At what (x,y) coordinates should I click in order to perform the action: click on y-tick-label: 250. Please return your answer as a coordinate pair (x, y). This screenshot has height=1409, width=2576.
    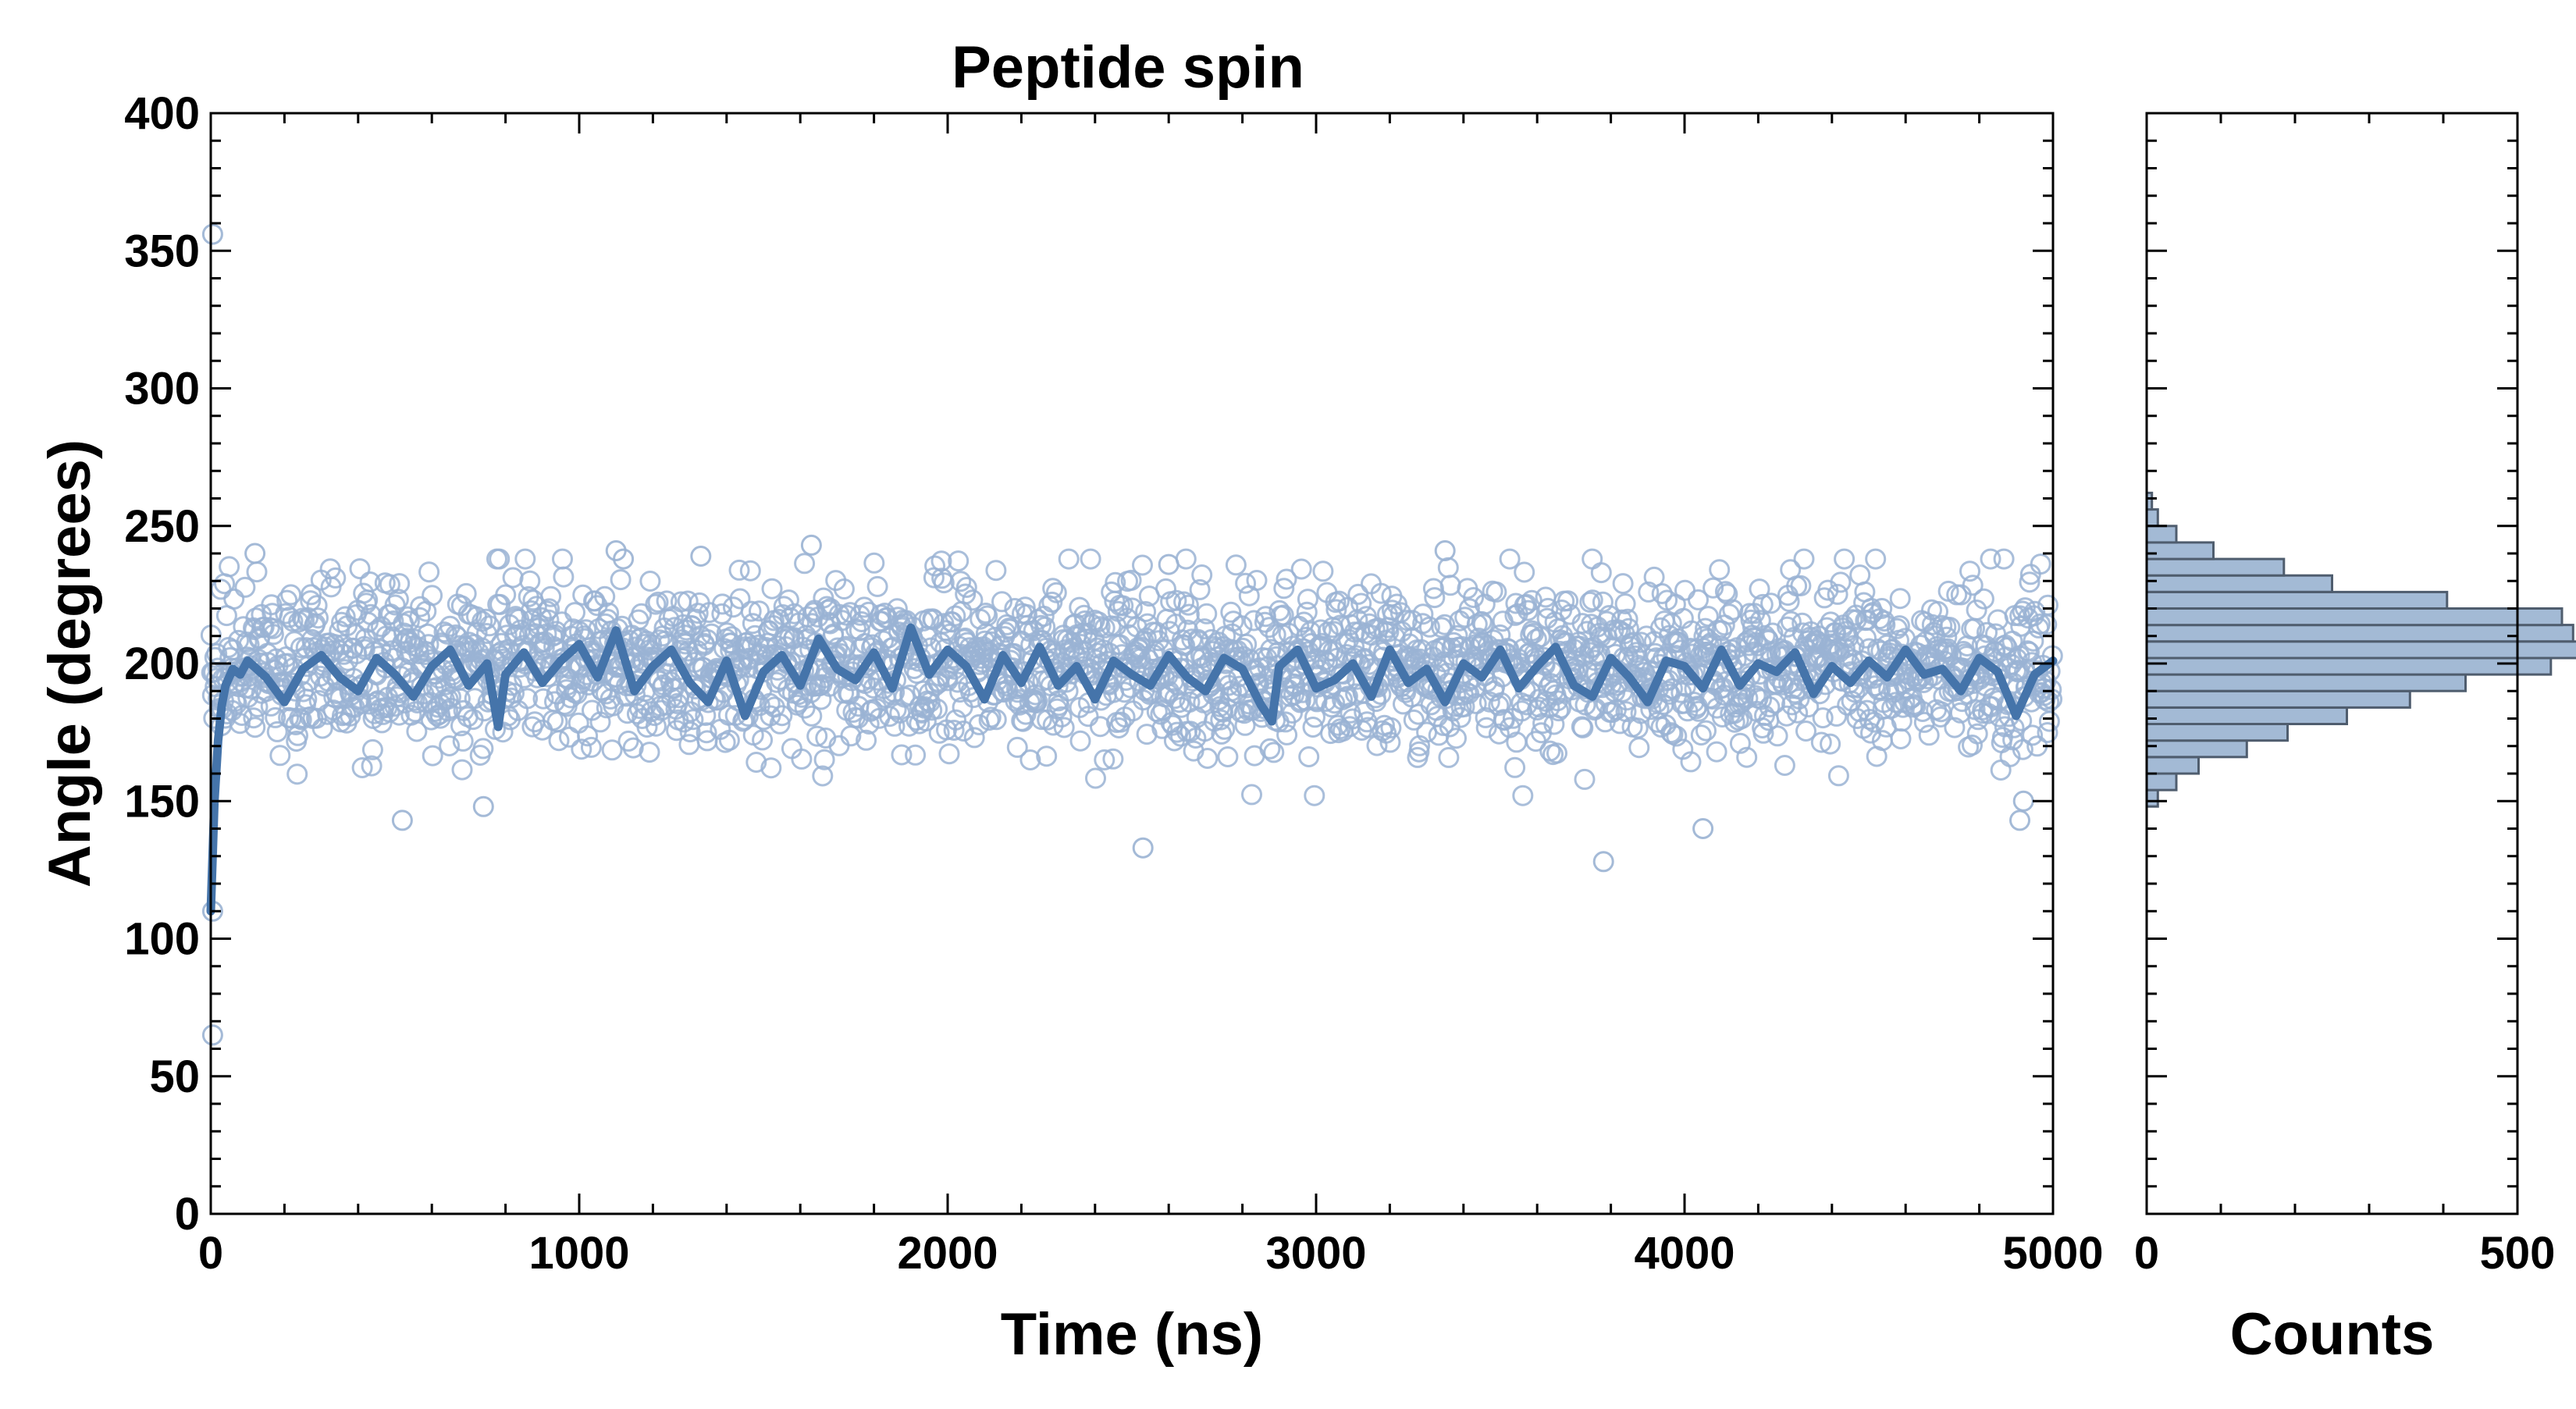
    Looking at the image, I should click on (162, 526).